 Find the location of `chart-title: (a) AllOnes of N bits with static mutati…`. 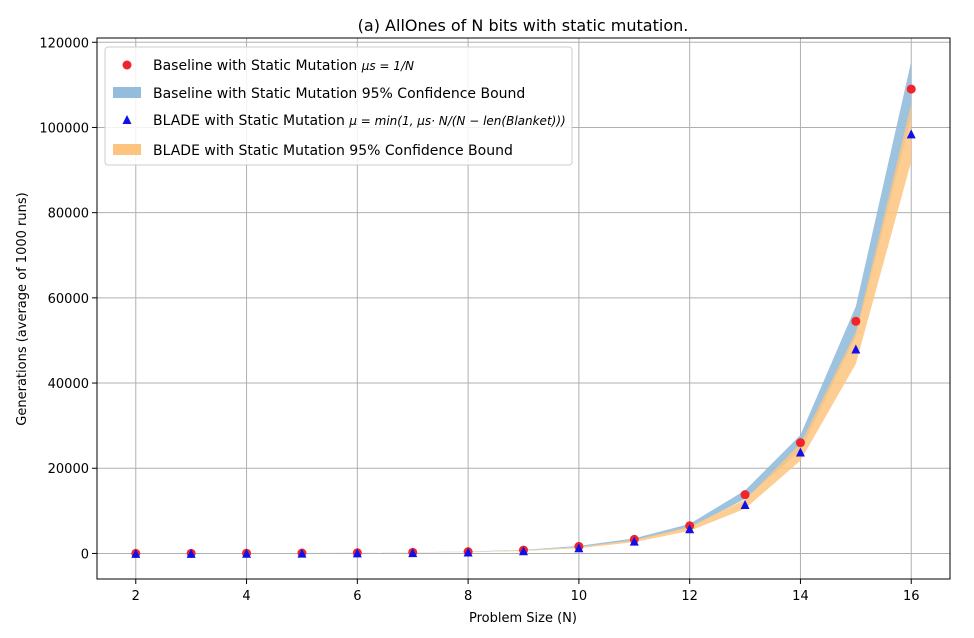

chart-title: (a) AllOnes of N bits with static mutati… is located at coordinates (523, 25).